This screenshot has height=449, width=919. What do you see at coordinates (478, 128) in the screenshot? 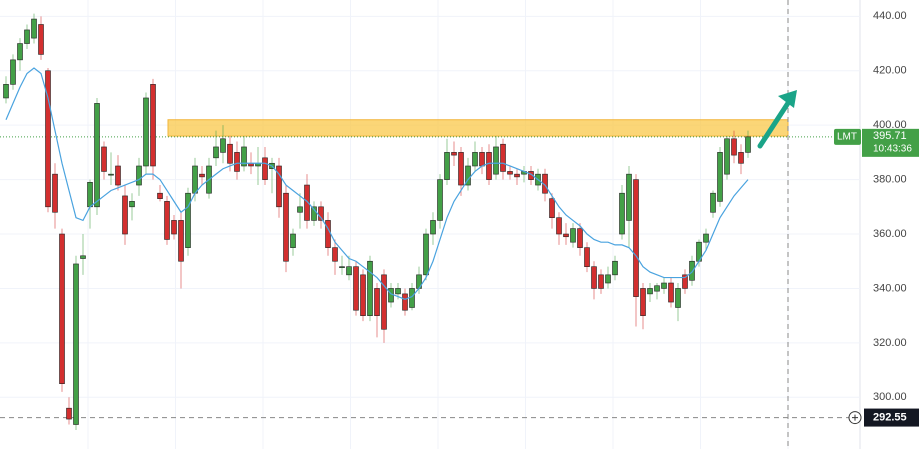
I see `resistance-zone` at bounding box center [478, 128].